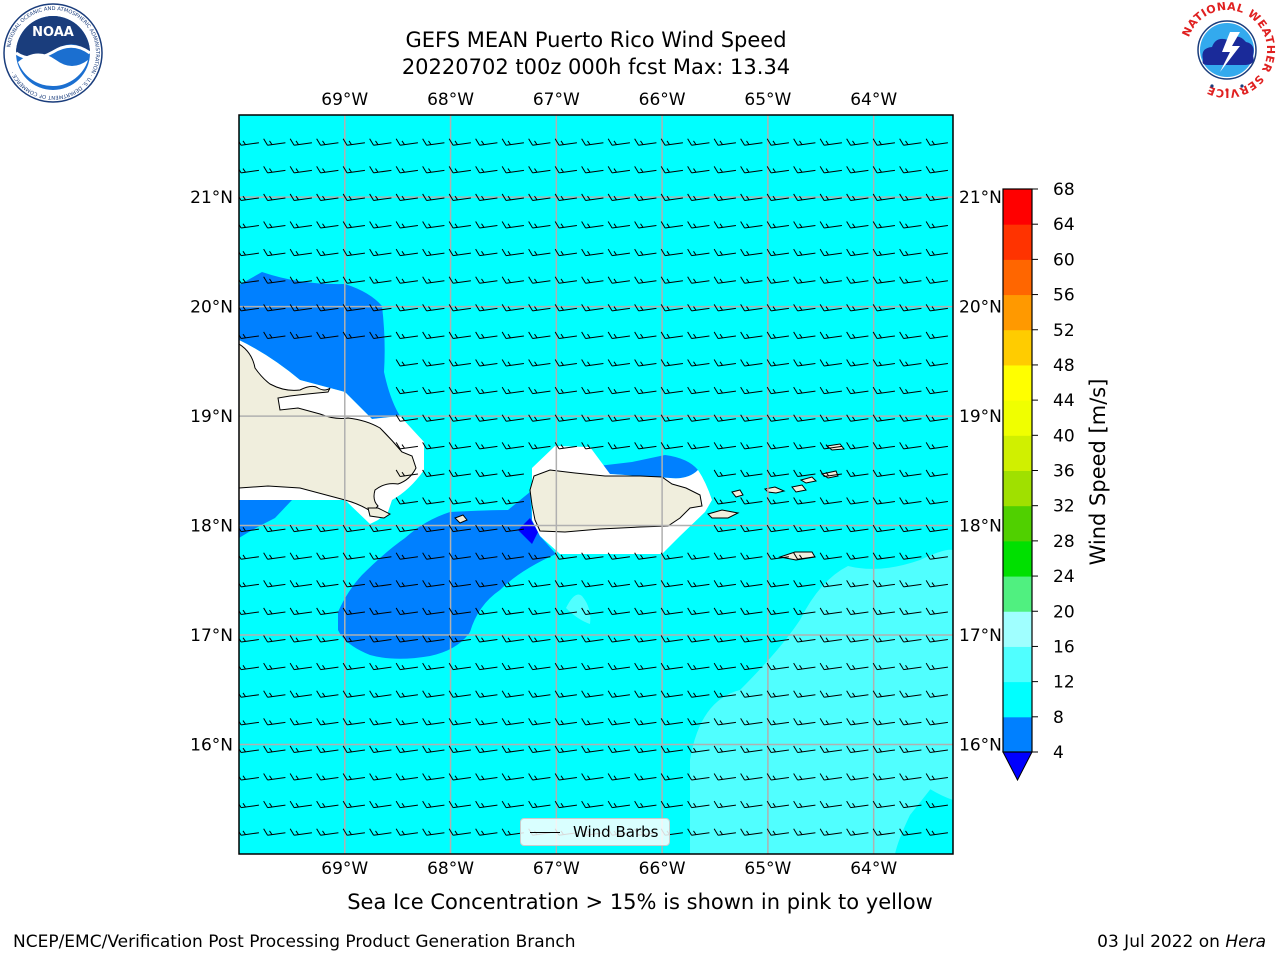 This screenshot has width=1280, height=960. Describe the element at coordinates (662, 100) in the screenshot. I see `lon-tick-label-top: 66°W` at that location.